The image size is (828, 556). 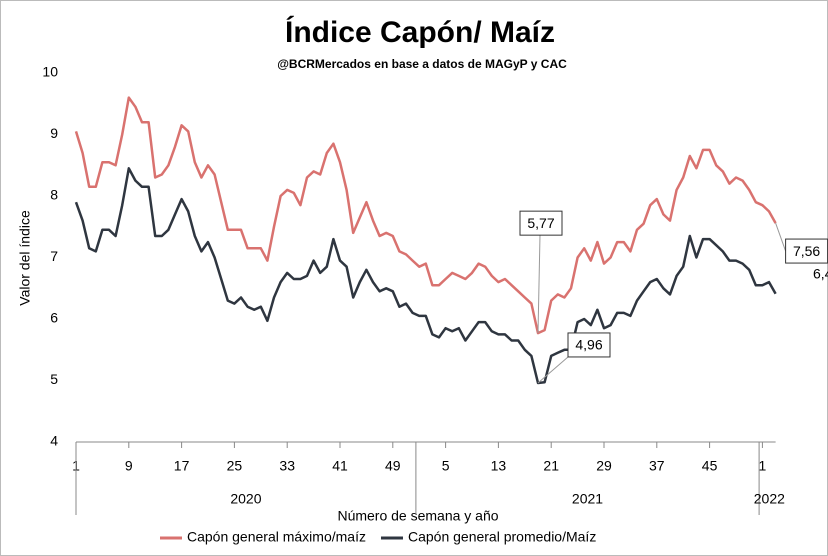 I want to click on x-axis-label: Número de semana y año, so click(x=417, y=516).